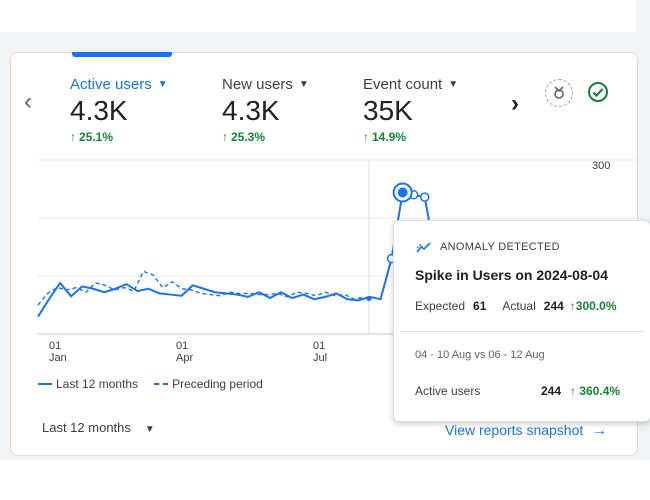  I want to click on date-range-label: Last 12 months, so click(86, 427).